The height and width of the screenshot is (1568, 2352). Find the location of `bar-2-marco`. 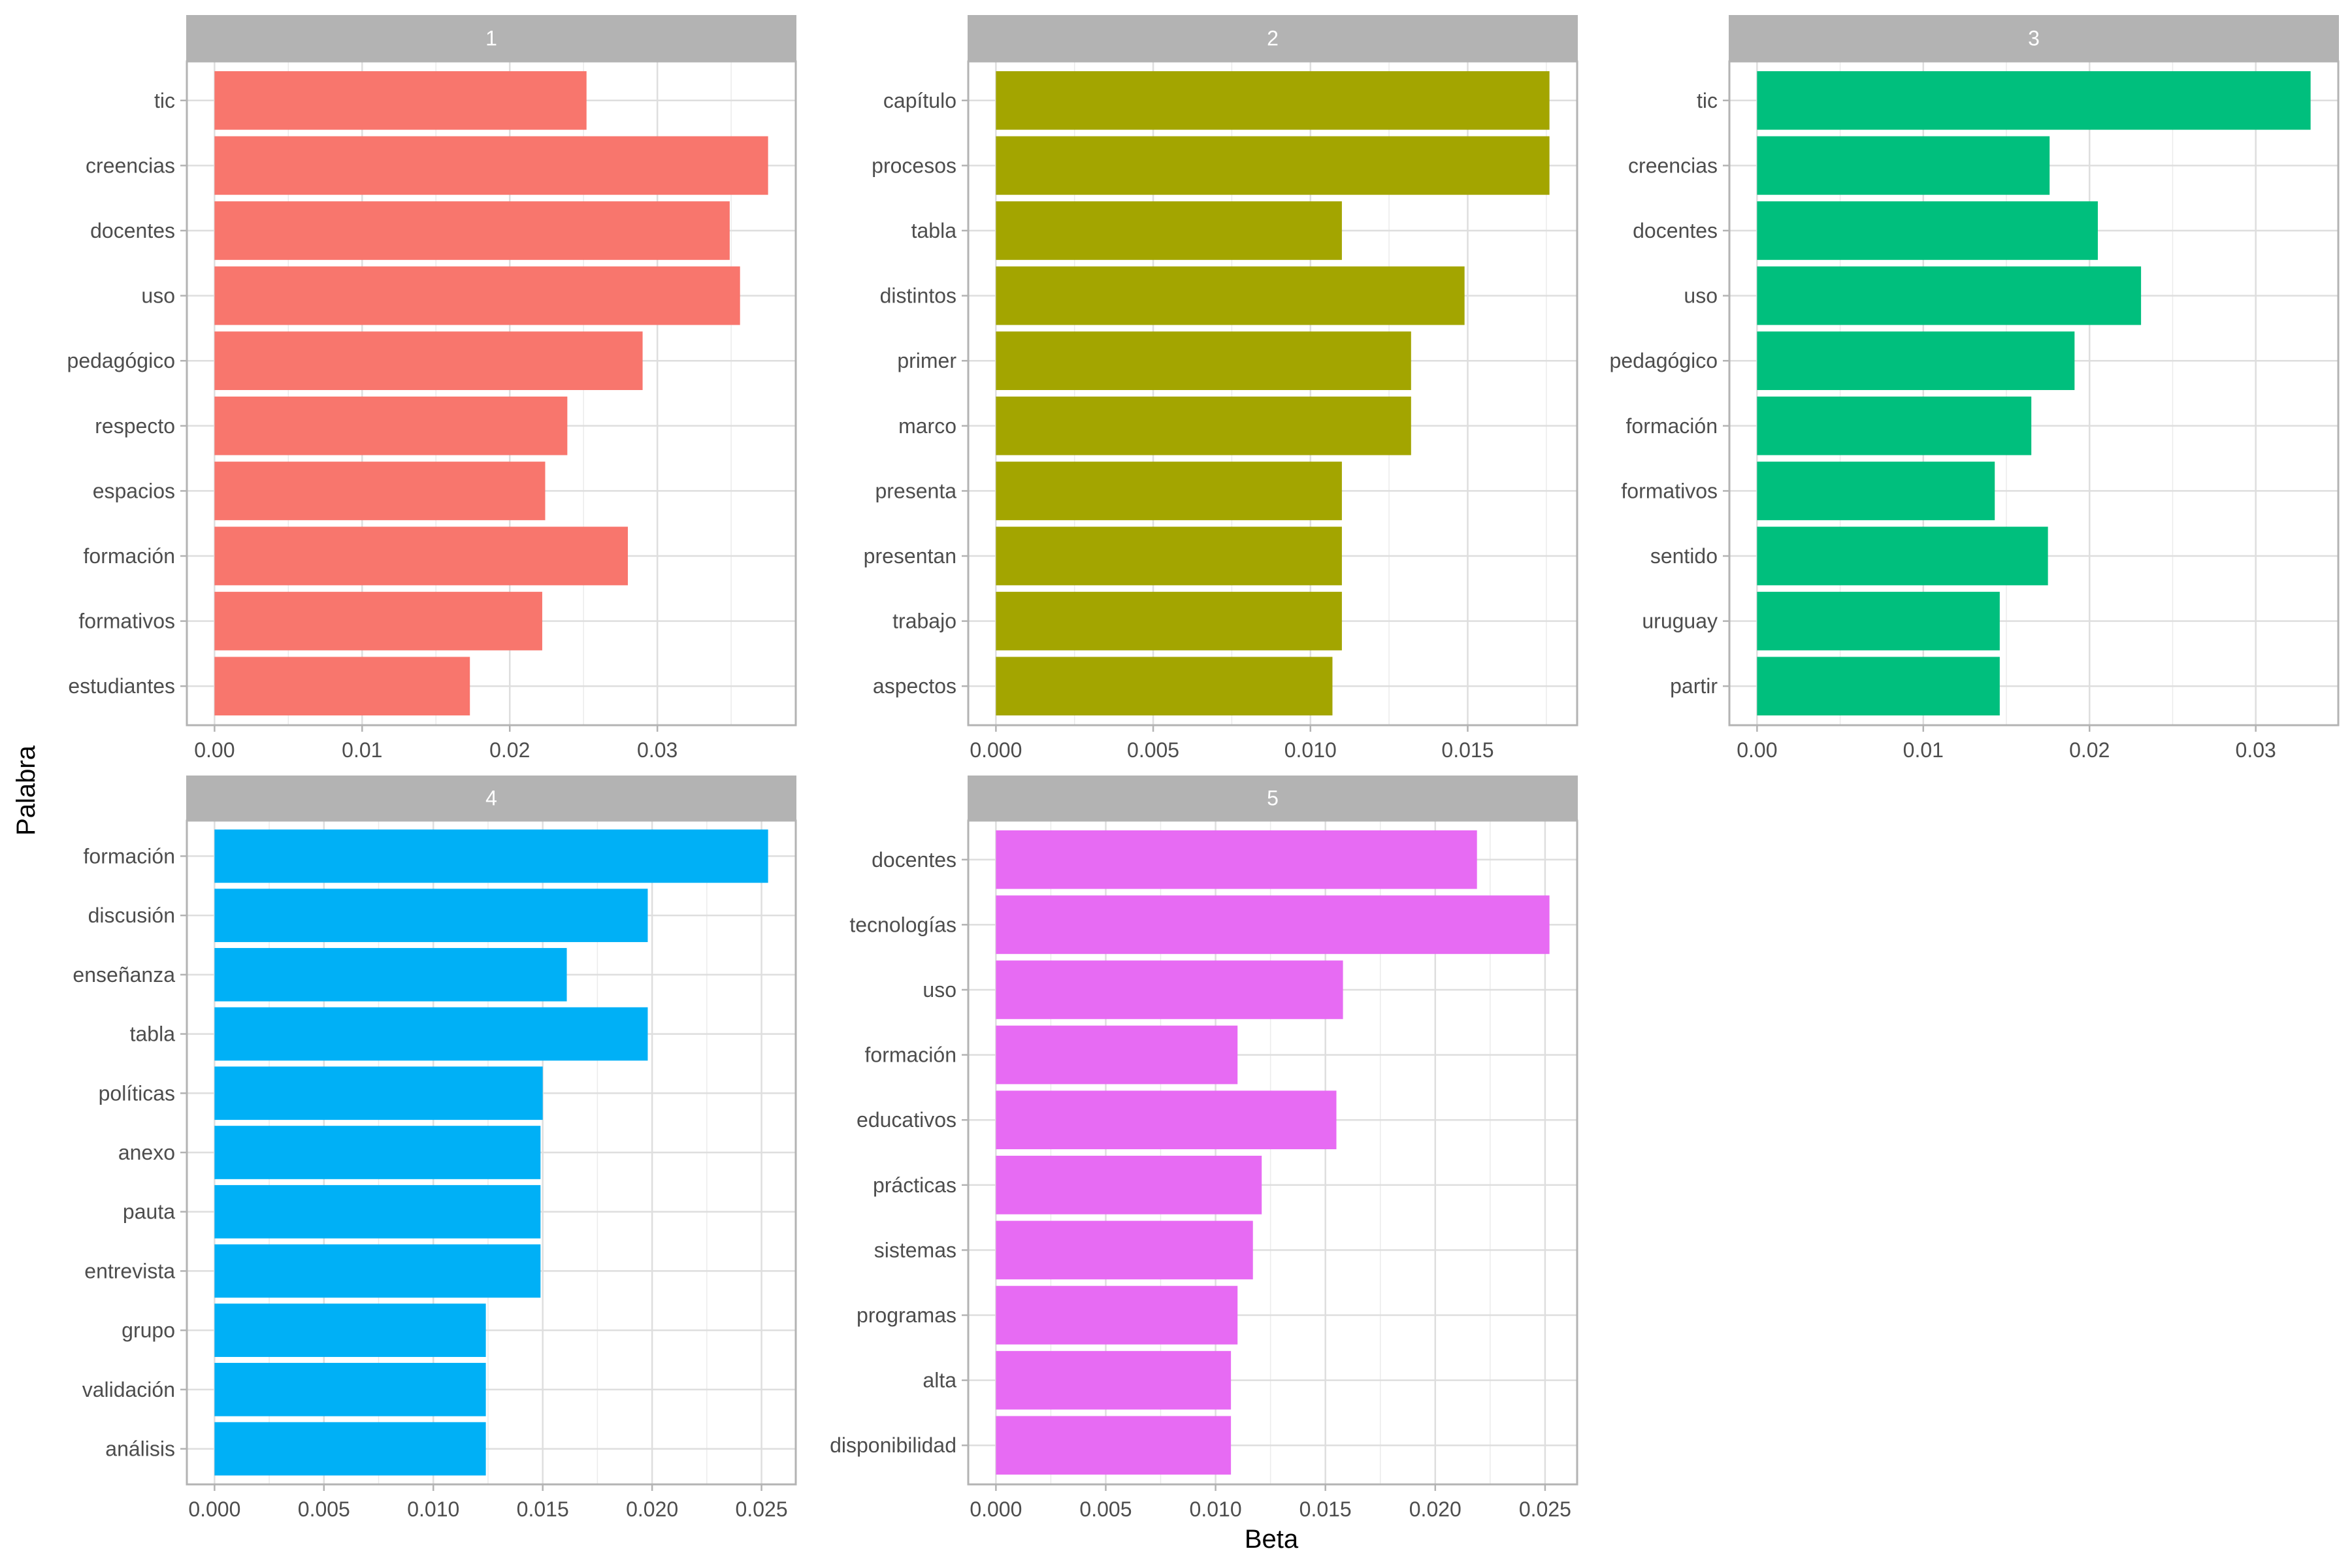

bar-2-marco is located at coordinates (1203, 425).